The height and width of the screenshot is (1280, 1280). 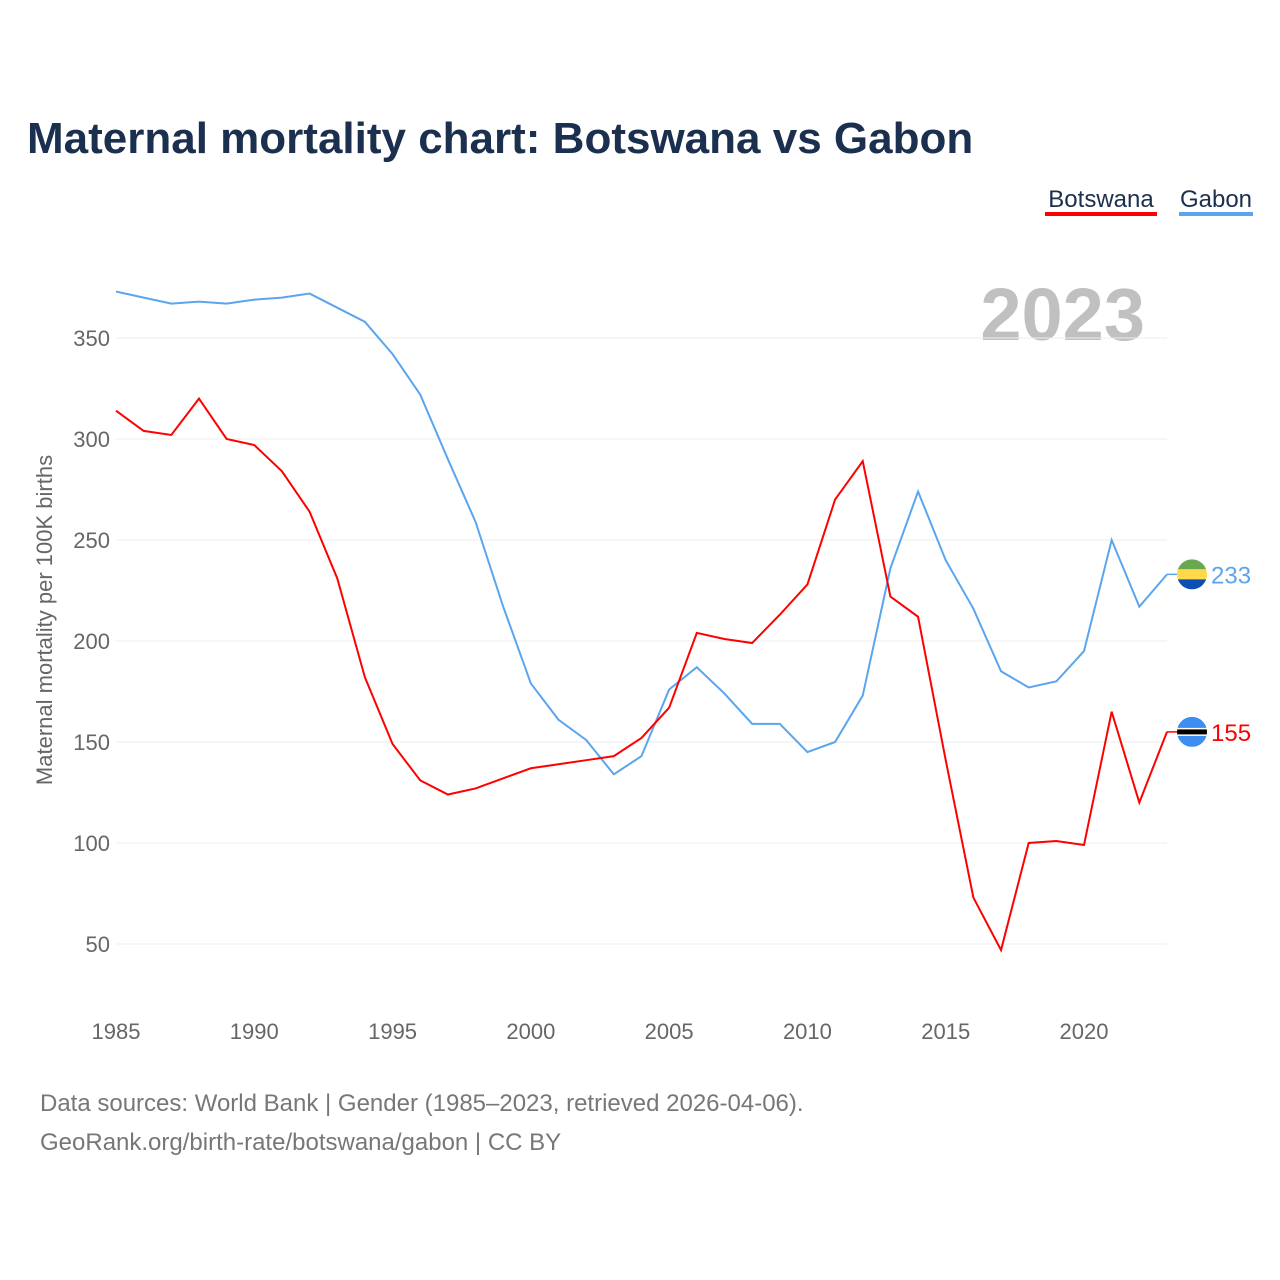 What do you see at coordinates (254, 1031) in the screenshot?
I see `x-tick-label: 1990` at bounding box center [254, 1031].